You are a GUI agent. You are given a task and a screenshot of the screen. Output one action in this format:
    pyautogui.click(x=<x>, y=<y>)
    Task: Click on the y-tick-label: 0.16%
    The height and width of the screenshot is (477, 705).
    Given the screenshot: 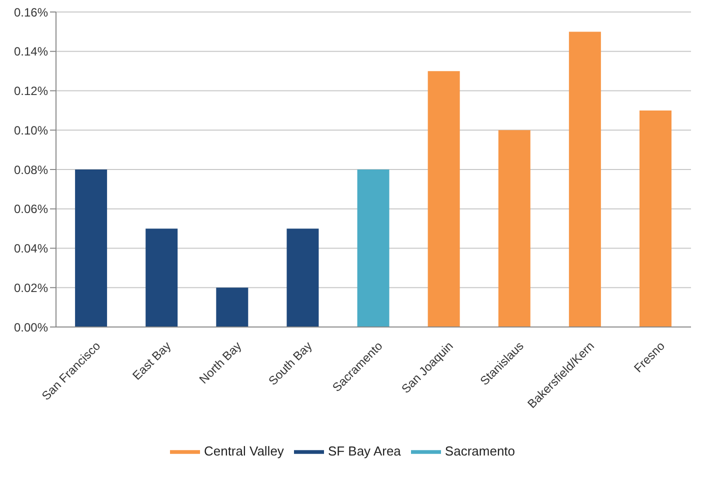 What is the action you would take?
    pyautogui.click(x=31, y=12)
    